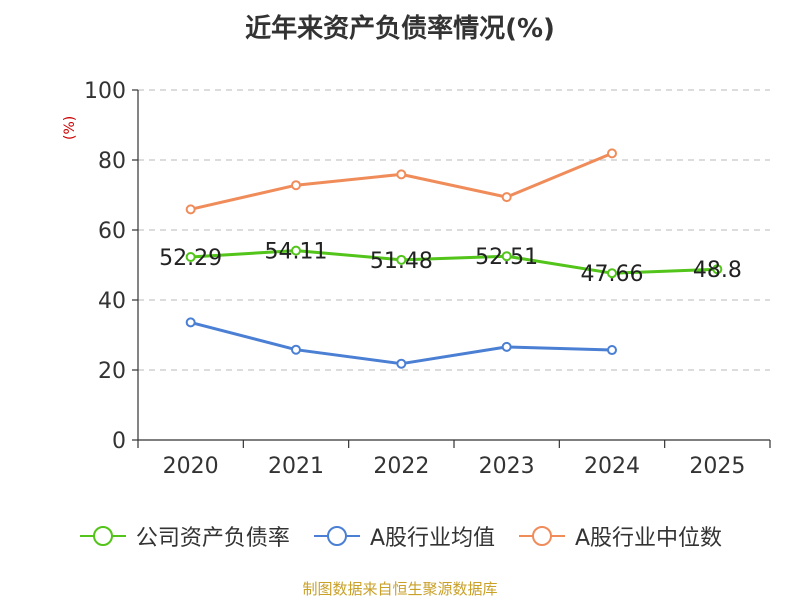 This screenshot has width=800, height=600. Describe the element at coordinates (296, 466) in the screenshot. I see `x-tick-label-2021: 2021` at that location.